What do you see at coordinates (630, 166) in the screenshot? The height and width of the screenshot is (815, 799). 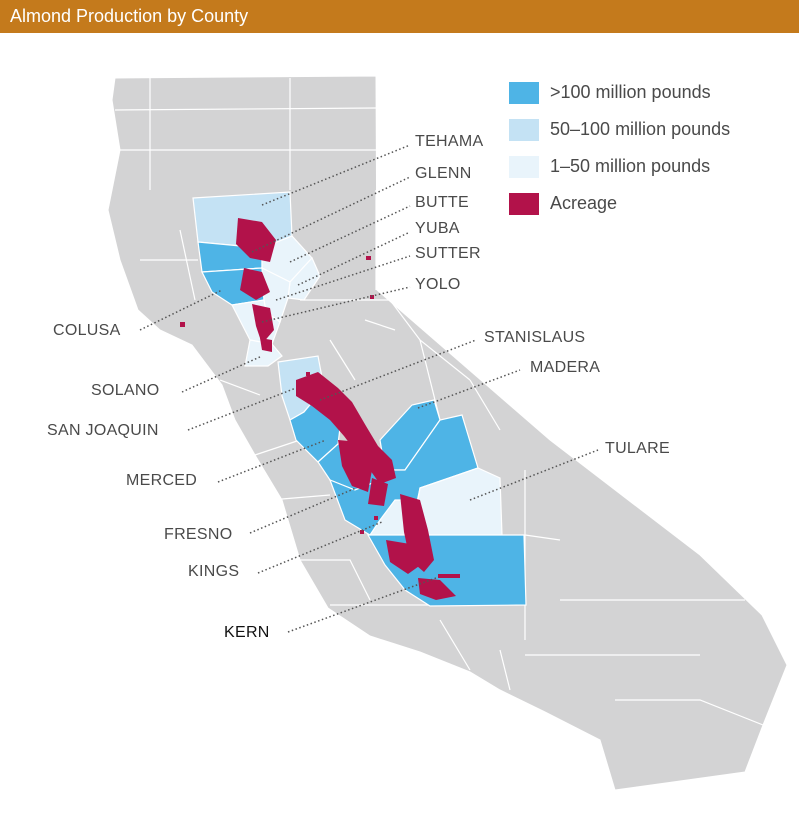 I see `legend-label: 1–50 million pounds` at bounding box center [630, 166].